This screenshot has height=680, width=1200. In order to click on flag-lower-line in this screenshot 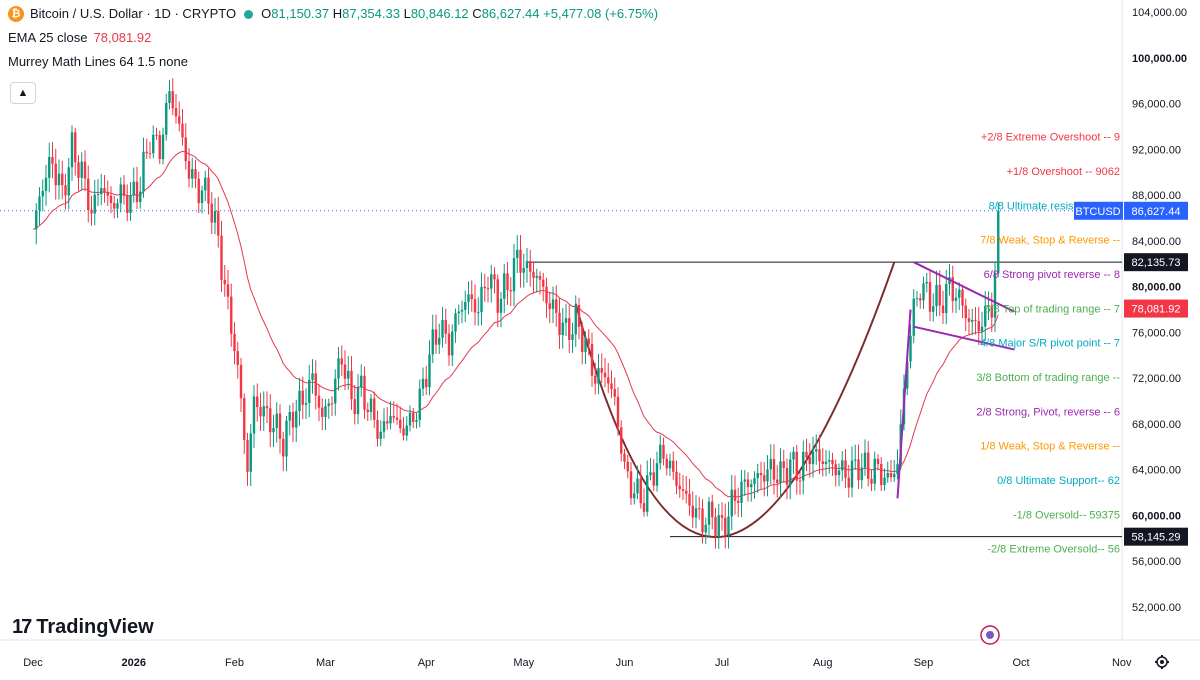, I will do `click(964, 338)`.